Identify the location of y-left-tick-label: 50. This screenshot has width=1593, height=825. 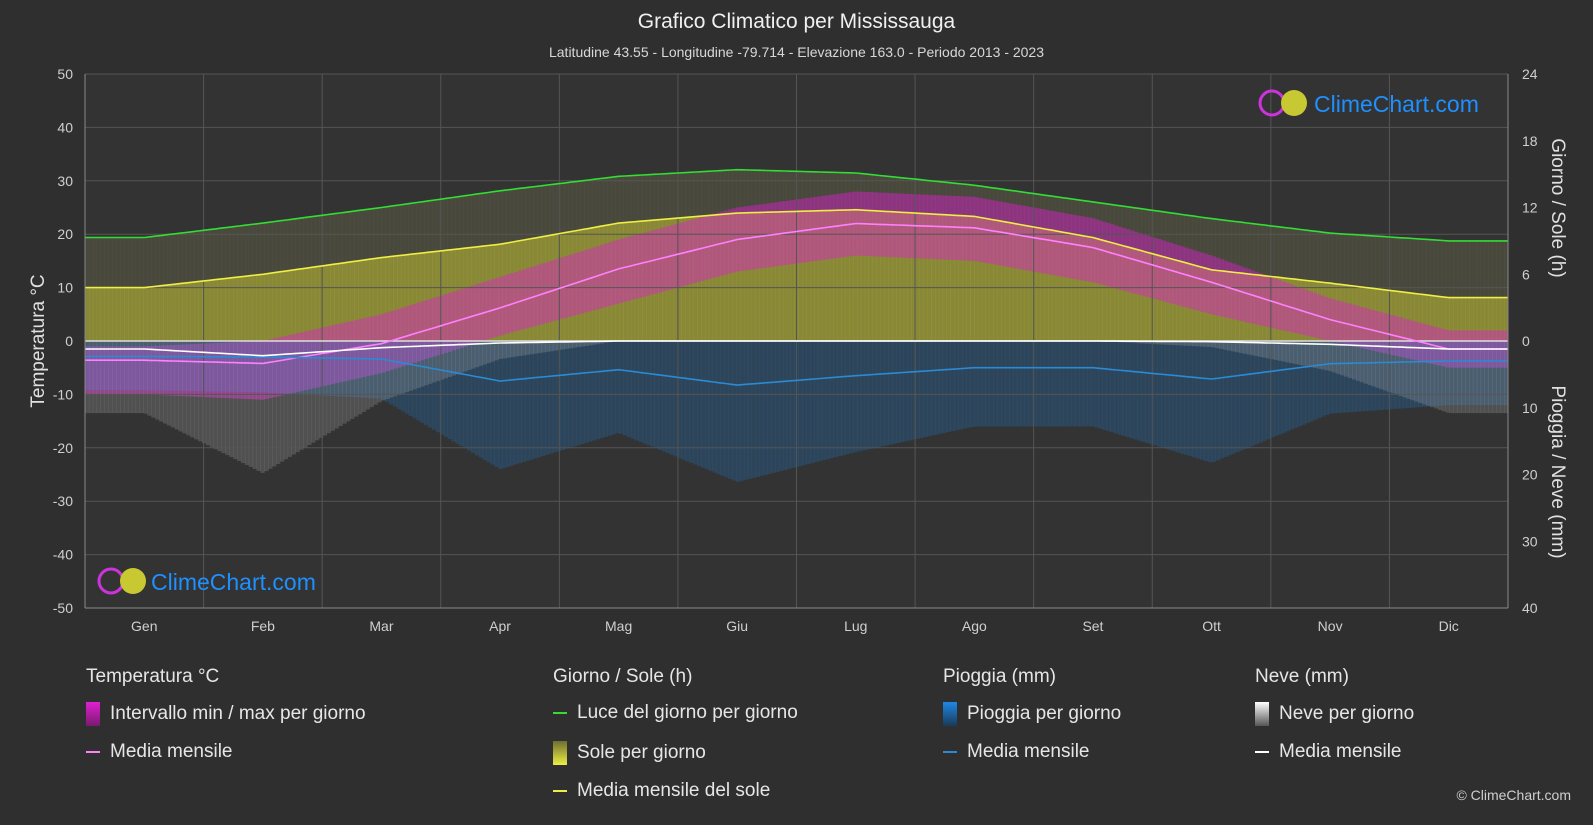
(65, 74).